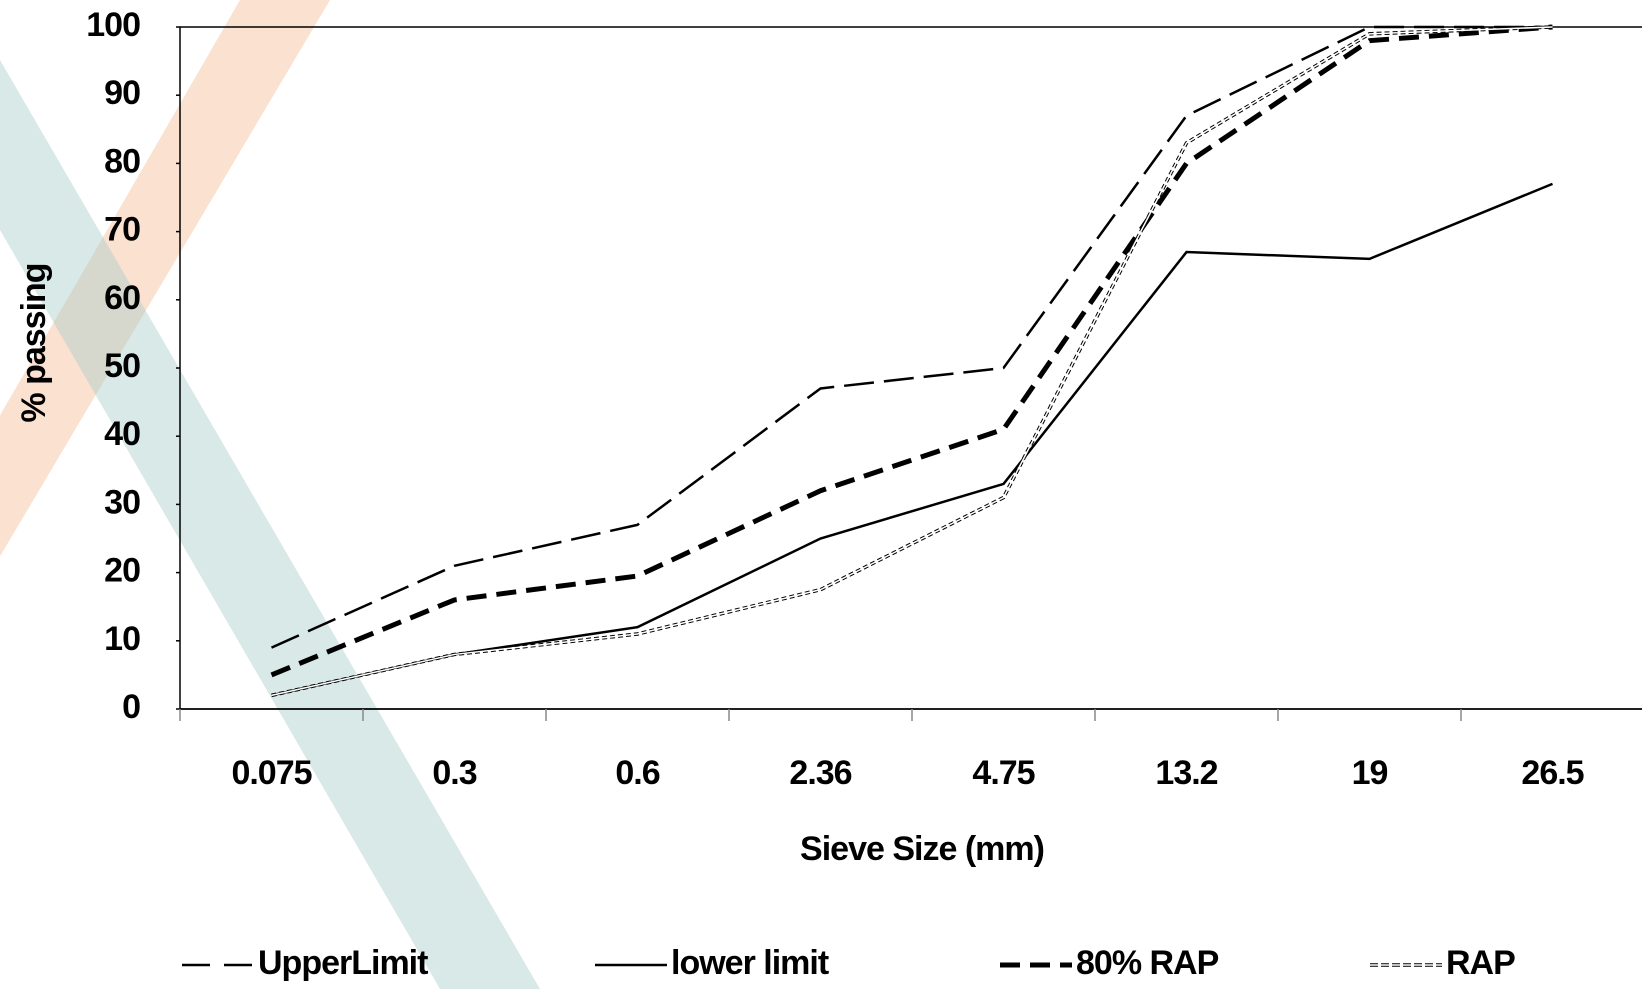 This screenshot has width=1642, height=989. I want to click on x-tick-label: 26.5, so click(1552, 773).